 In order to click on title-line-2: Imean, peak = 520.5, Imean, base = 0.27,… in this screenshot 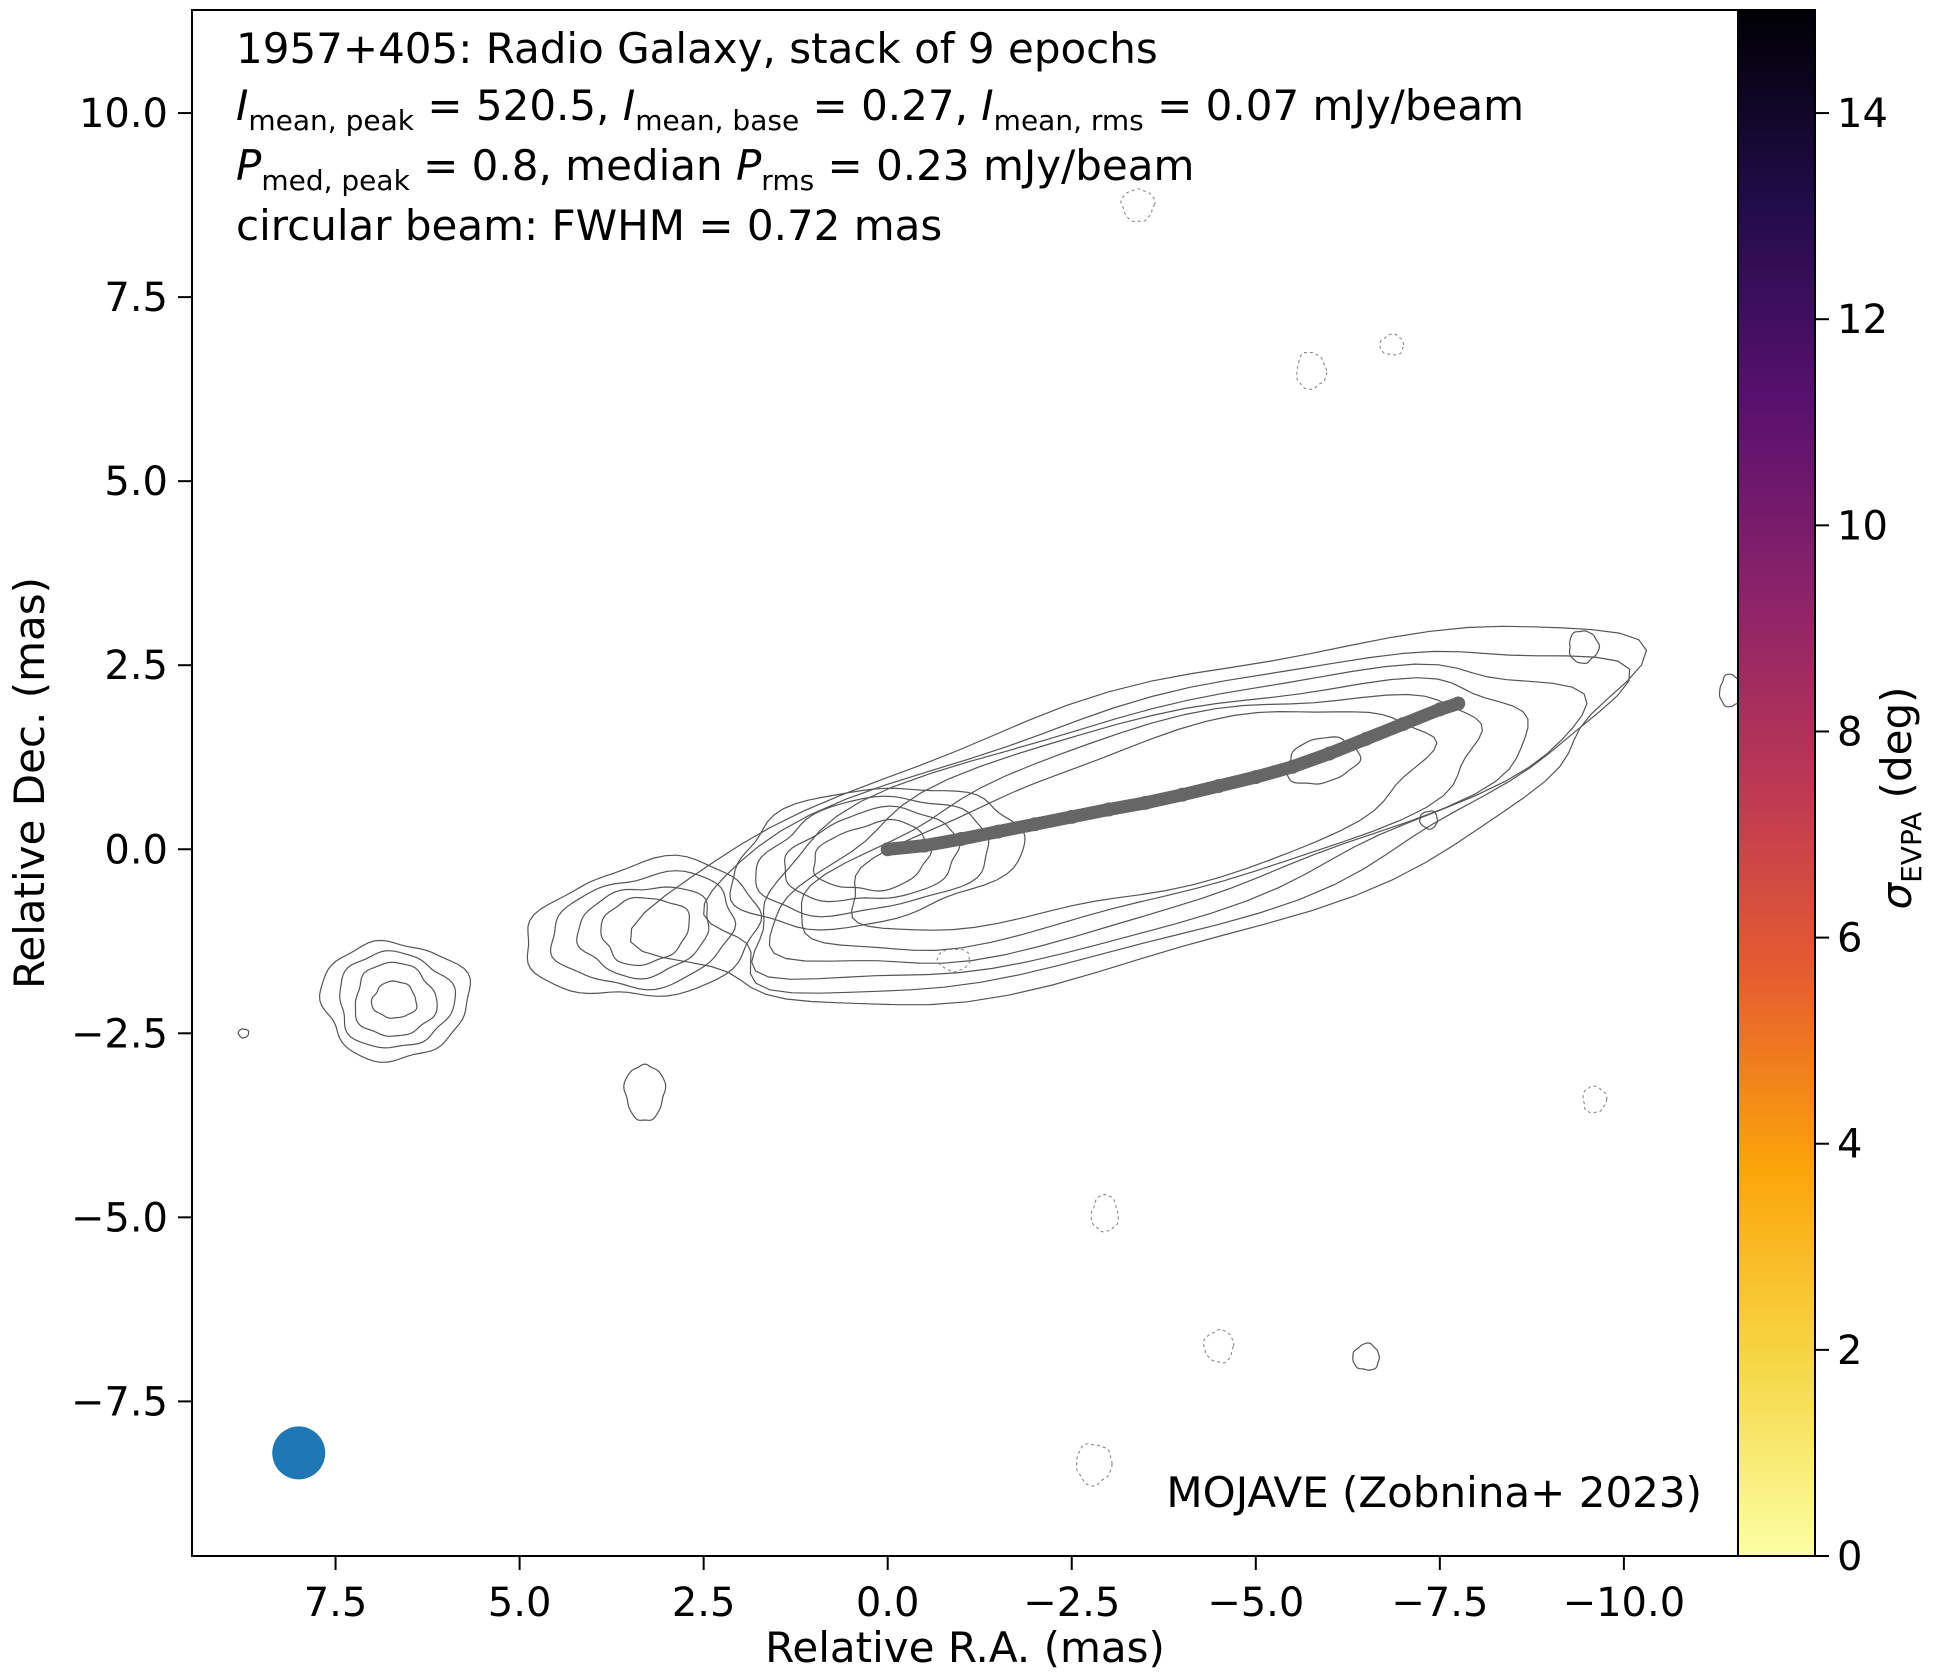, I will do `click(880, 109)`.